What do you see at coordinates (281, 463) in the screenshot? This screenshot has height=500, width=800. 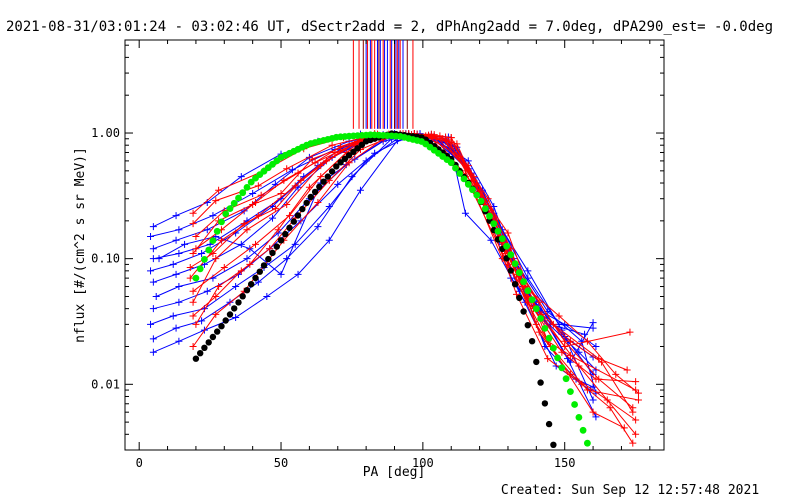 I see `x-tick-label: 50` at bounding box center [281, 463].